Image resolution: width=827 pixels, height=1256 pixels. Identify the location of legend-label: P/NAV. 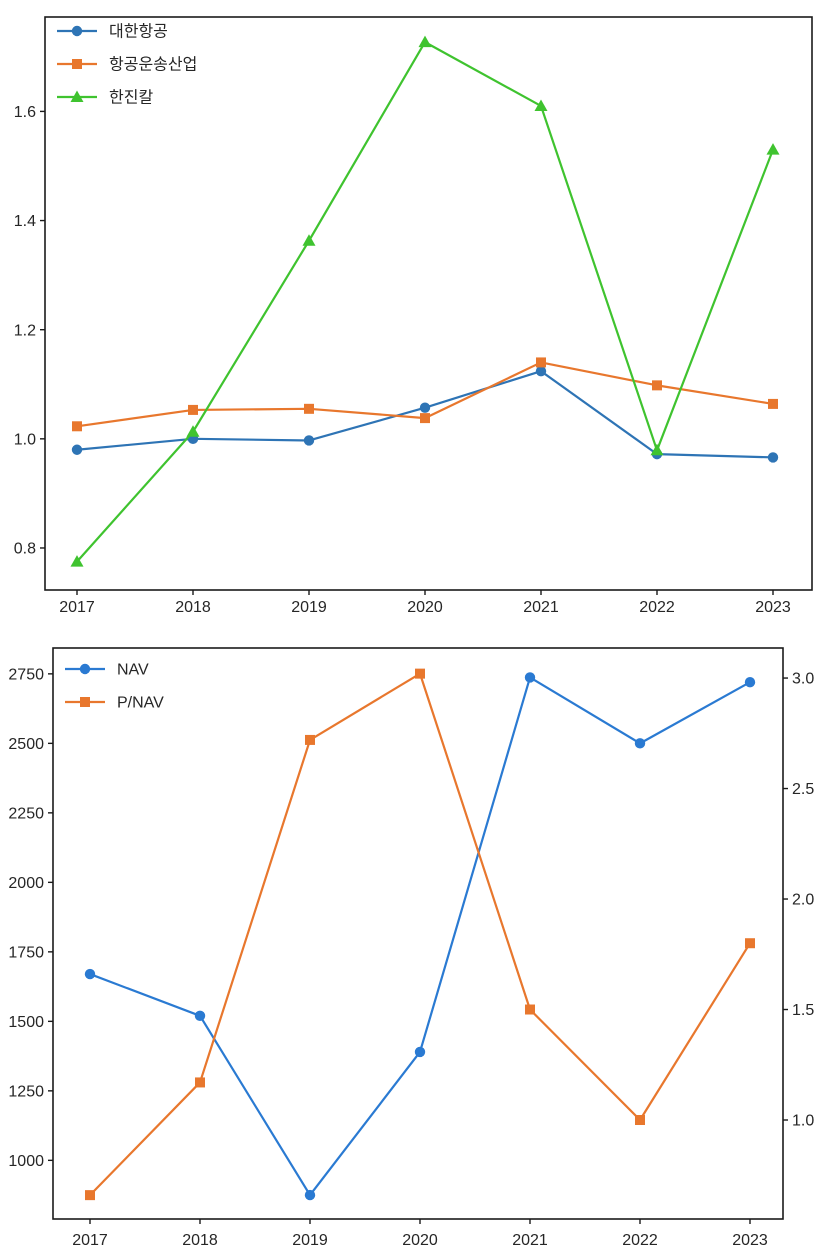
(140, 703).